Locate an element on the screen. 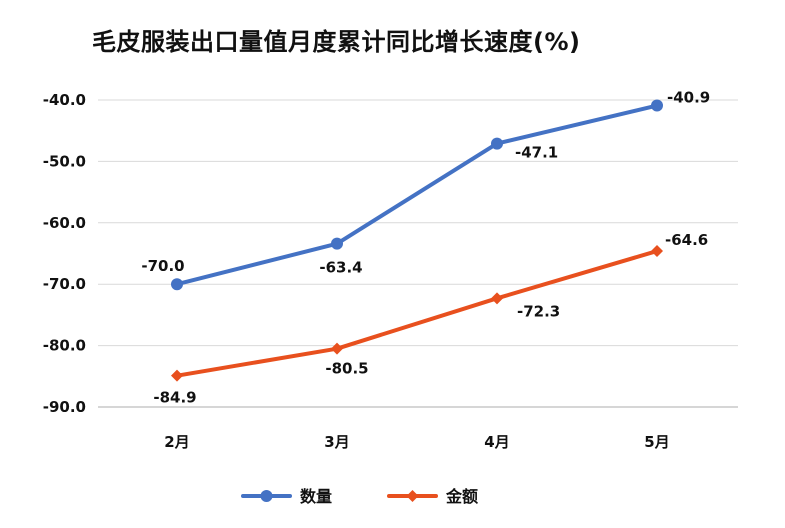 This screenshot has height=528, width=785. data-label: -64.6 is located at coordinates (686, 240).